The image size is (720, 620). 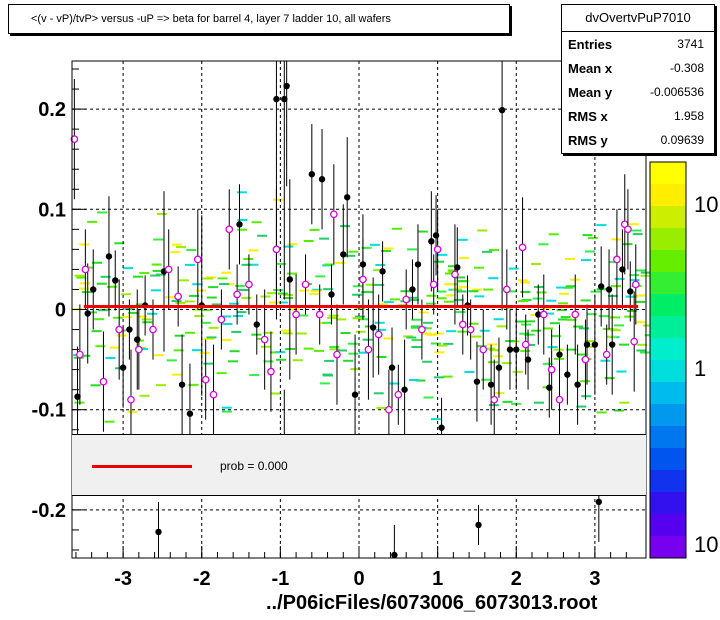 I want to click on stats-value: 0.09639, so click(x=682, y=140).